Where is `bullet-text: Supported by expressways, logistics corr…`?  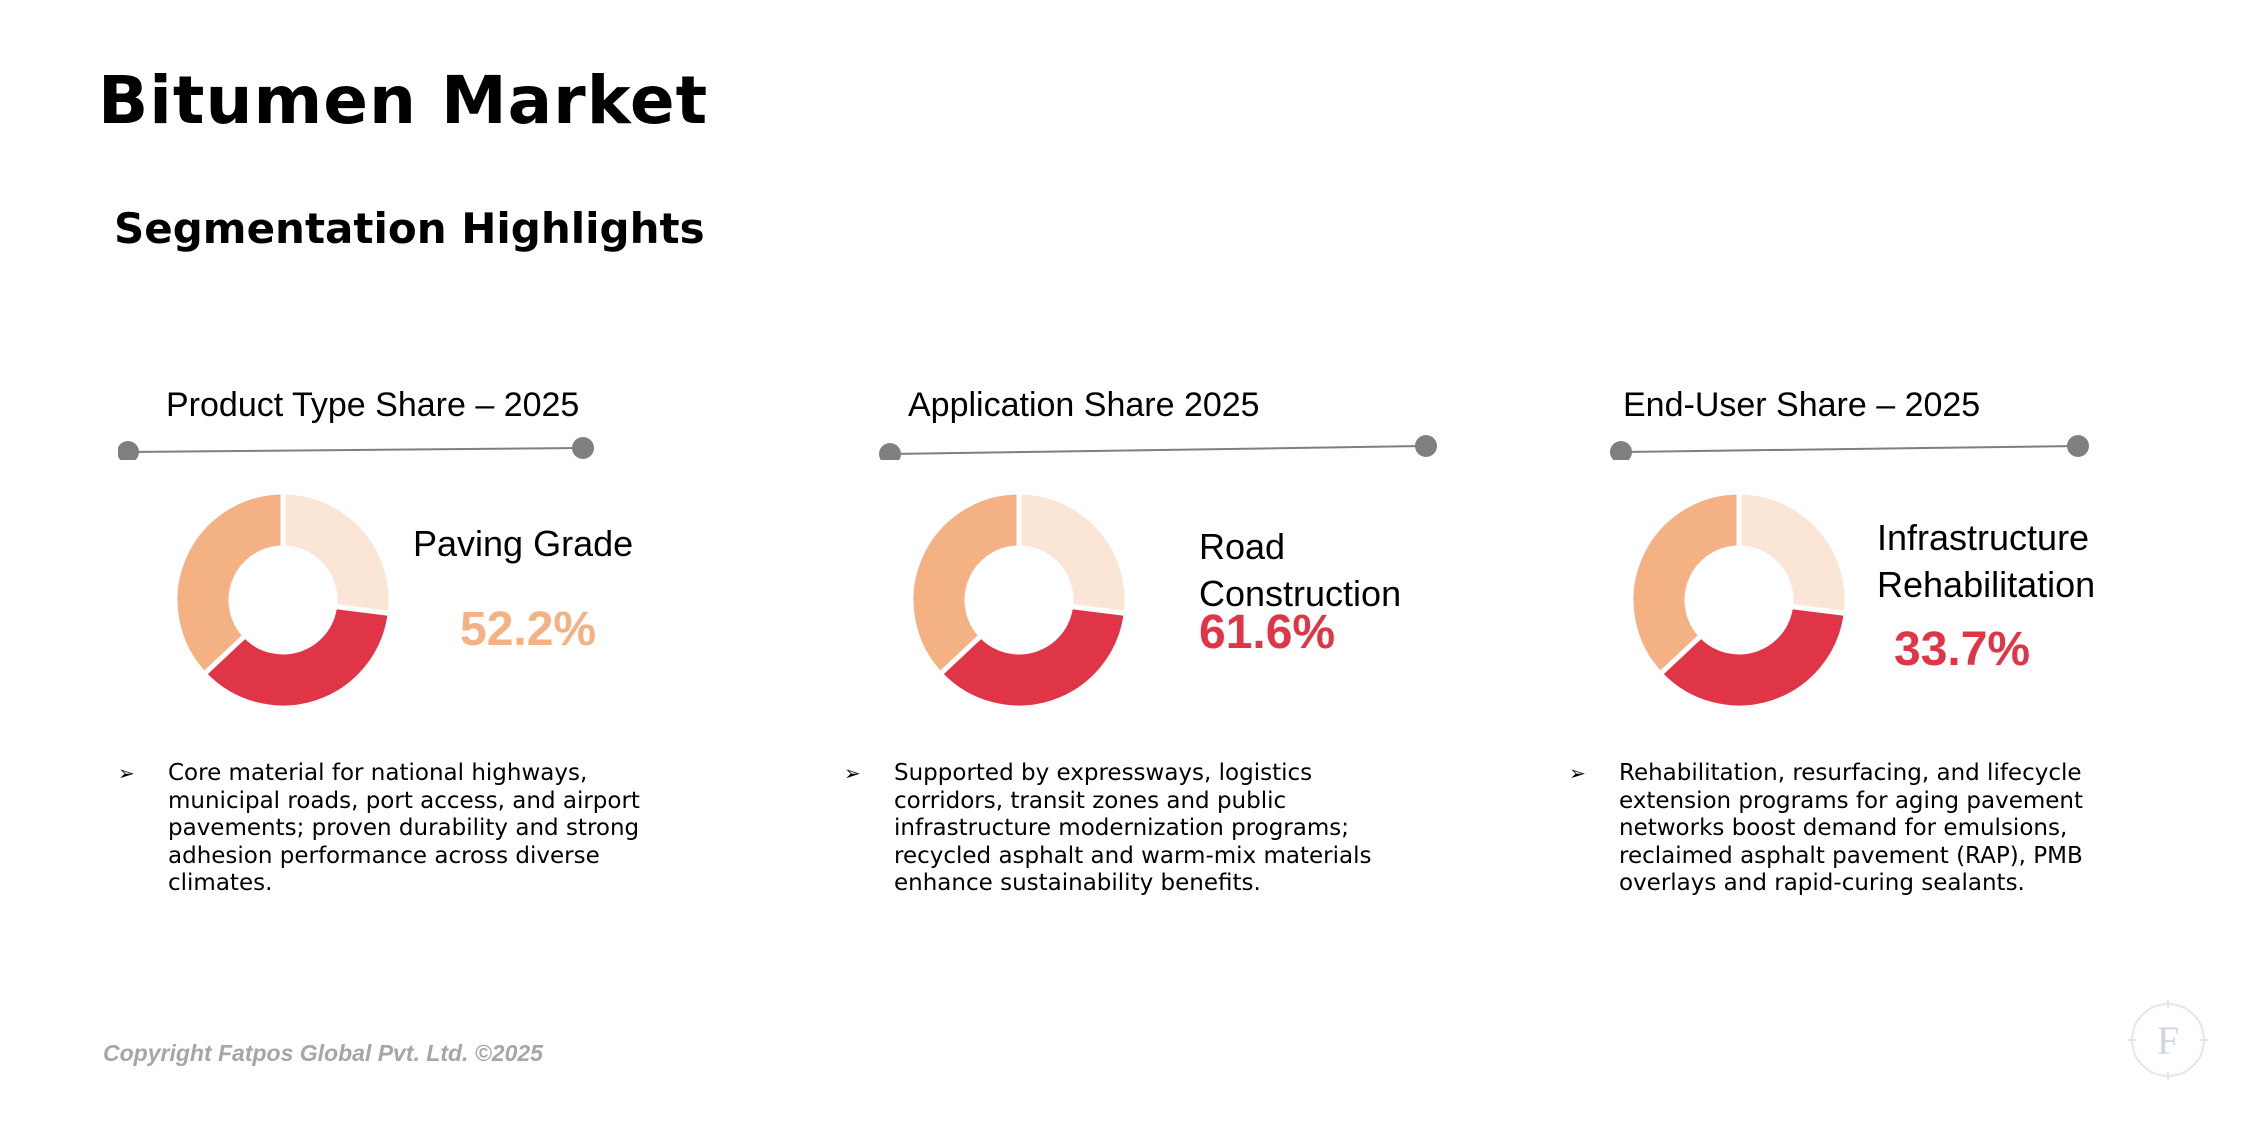 bullet-text: Supported by expressways, logistics corr… is located at coordinates (1133, 828).